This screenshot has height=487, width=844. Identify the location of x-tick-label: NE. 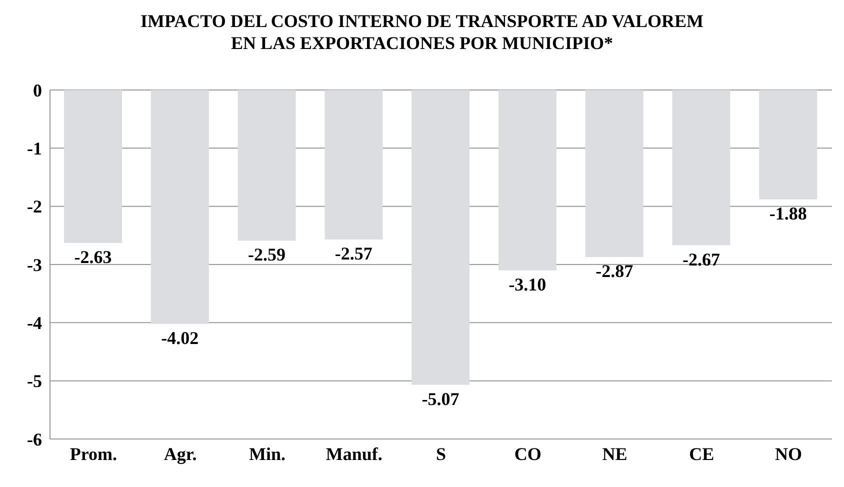
(615, 454).